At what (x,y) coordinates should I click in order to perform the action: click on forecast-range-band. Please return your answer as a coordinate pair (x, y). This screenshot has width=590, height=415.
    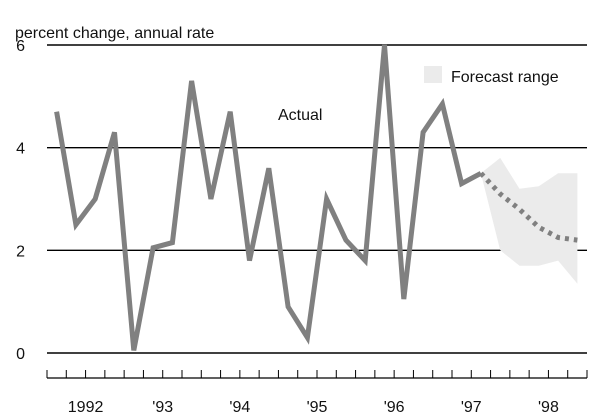
    Looking at the image, I should click on (529, 220).